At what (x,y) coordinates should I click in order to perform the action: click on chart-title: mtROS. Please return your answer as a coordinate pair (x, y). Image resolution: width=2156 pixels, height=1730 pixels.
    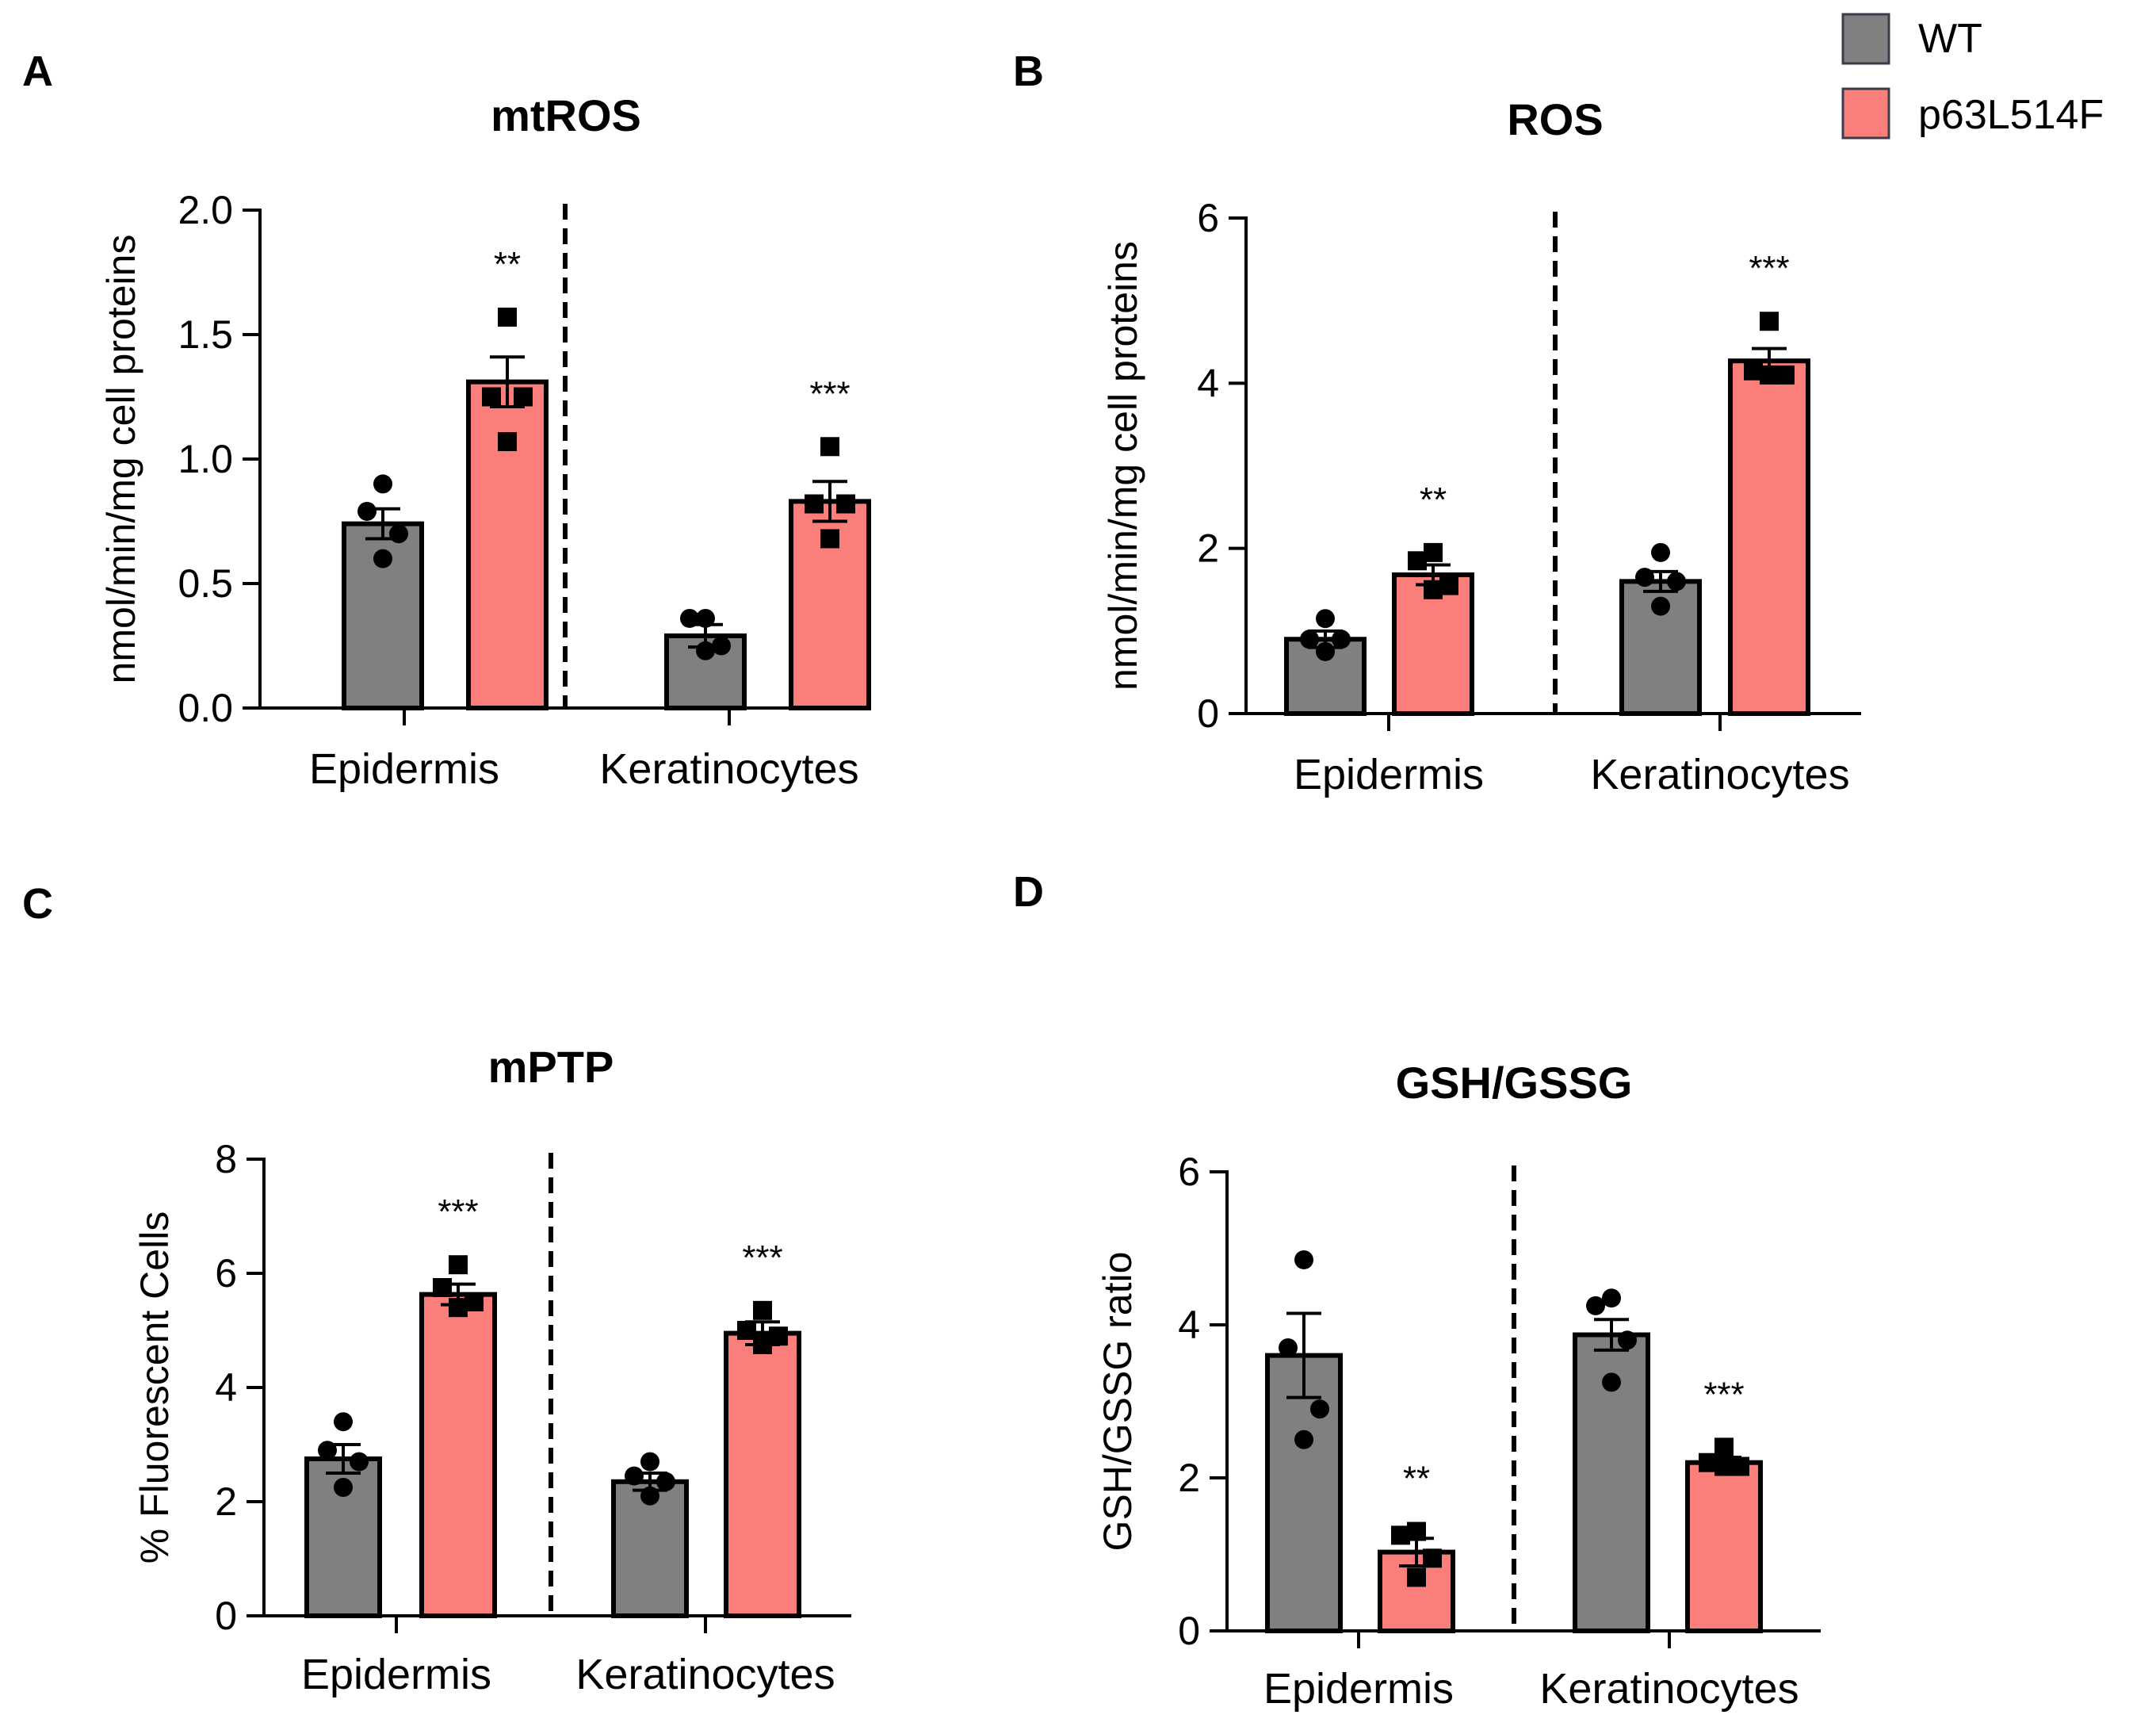
    Looking at the image, I should click on (566, 115).